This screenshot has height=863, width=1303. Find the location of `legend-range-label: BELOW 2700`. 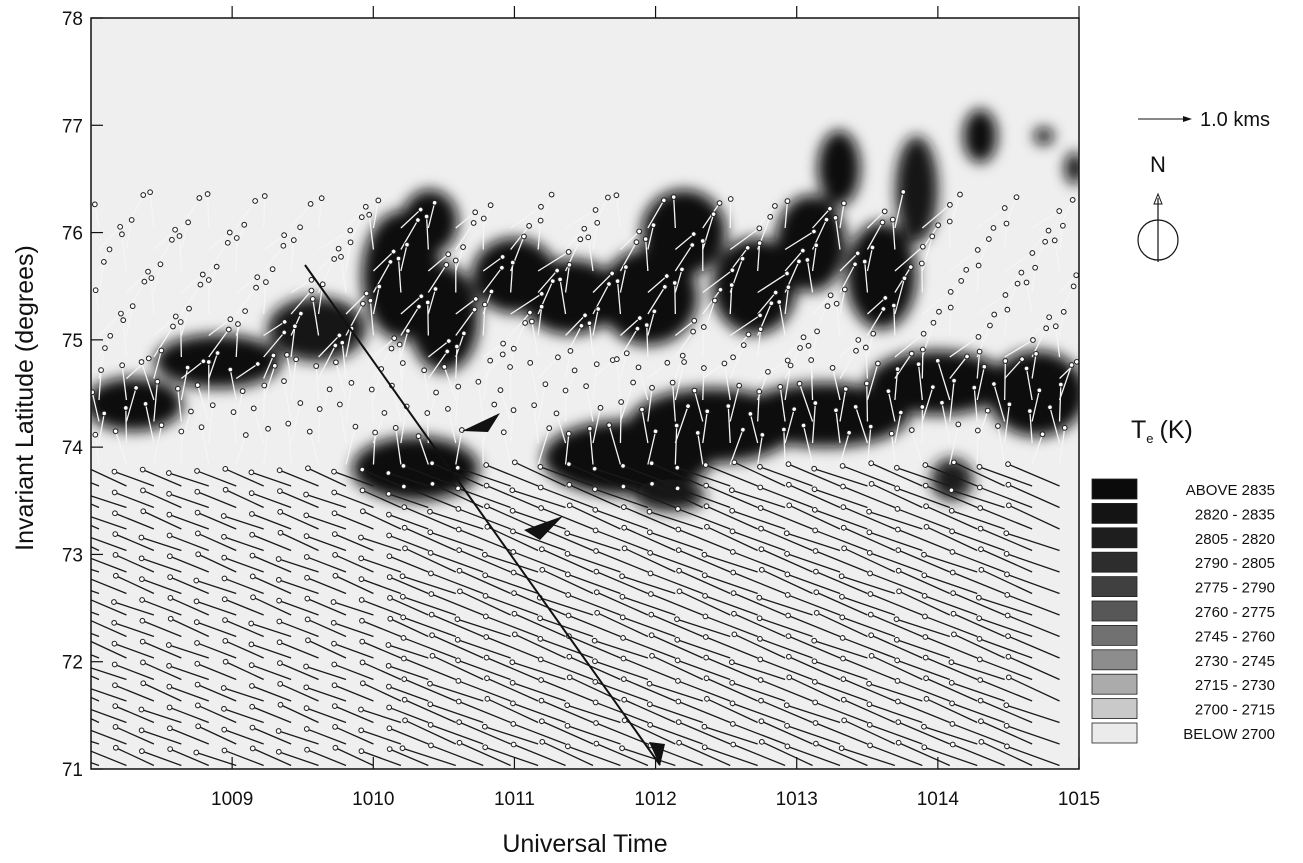

legend-range-label: BELOW 2700 is located at coordinates (1229, 734).